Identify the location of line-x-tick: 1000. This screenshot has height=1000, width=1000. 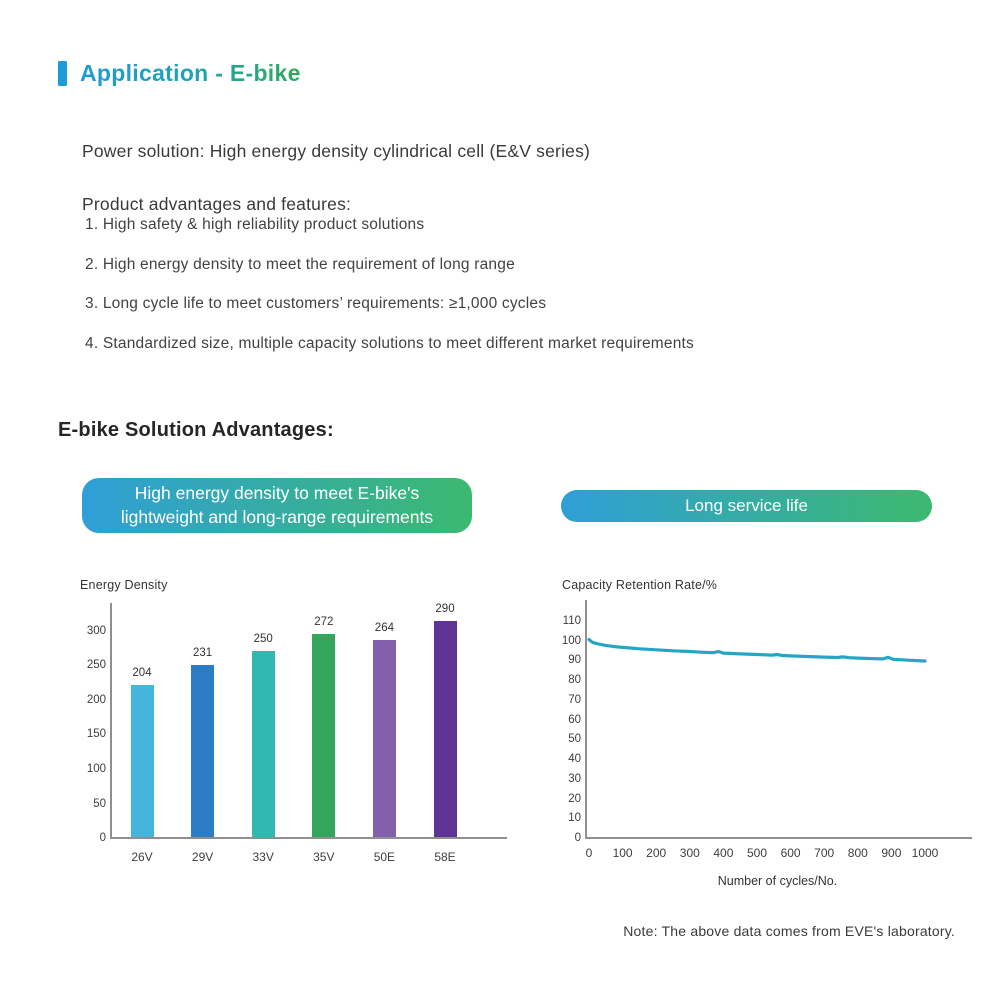
(925, 853).